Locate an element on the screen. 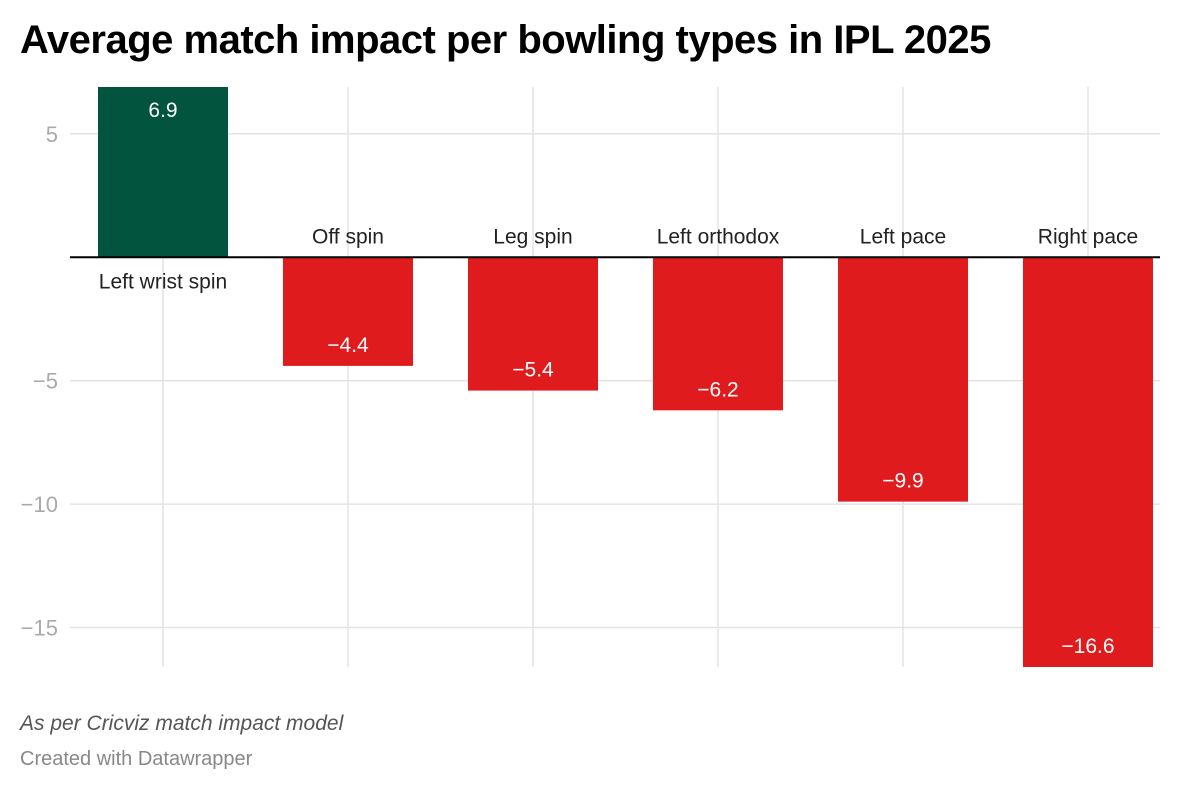  y-tick-label: −15 is located at coordinates (39, 628).